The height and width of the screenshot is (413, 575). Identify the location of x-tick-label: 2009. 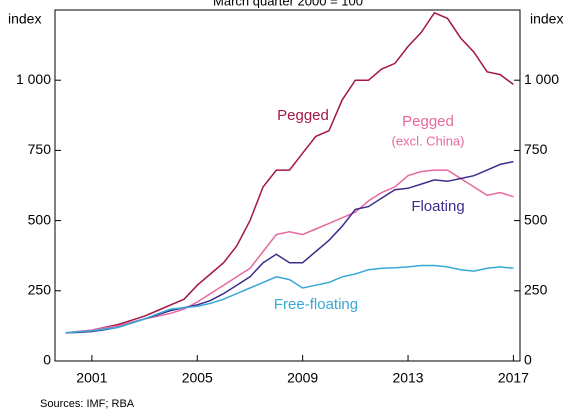
(302, 378).